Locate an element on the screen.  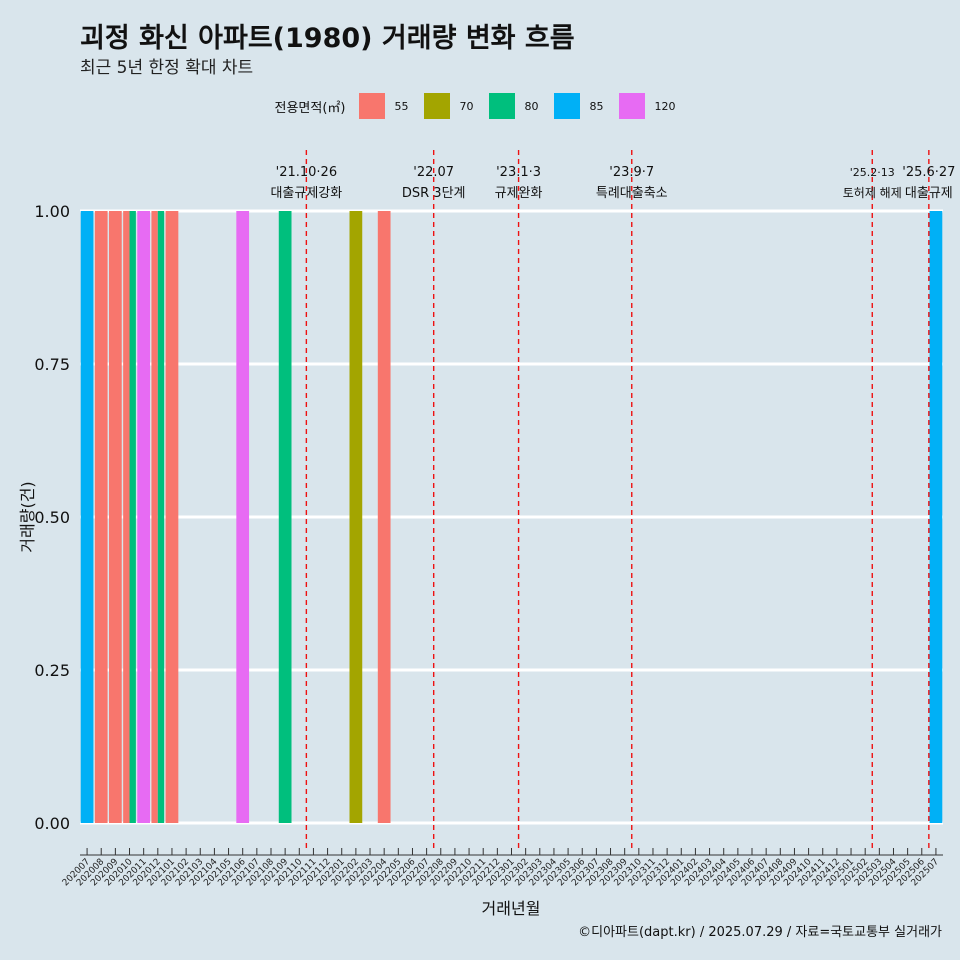
y-tick-label: 0.50 is located at coordinates (52, 517).